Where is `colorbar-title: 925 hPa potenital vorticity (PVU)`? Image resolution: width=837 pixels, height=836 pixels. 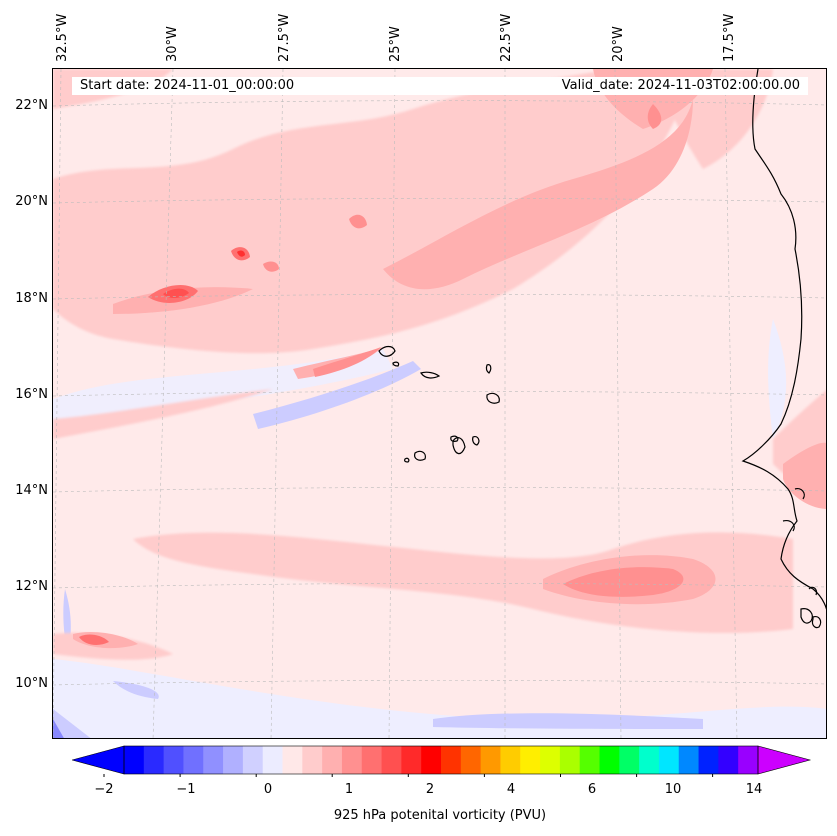
colorbar-title: 925 hPa potenital vorticity (PVU) is located at coordinates (440, 815).